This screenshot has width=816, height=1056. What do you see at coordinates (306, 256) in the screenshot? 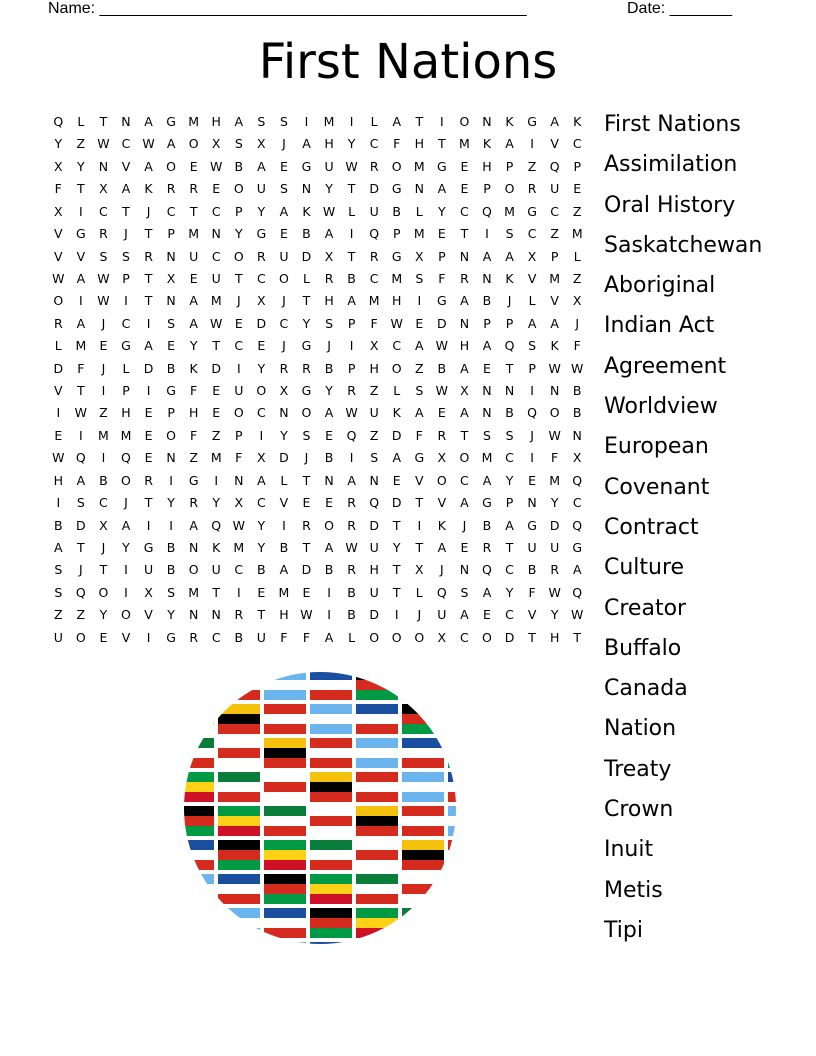
I see `grid-letter: D` at bounding box center [306, 256].